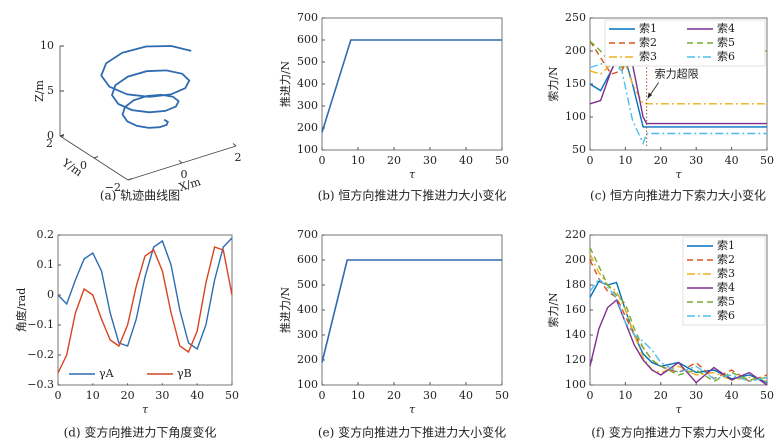 The image size is (782, 448). Describe the element at coordinates (50, 90) in the screenshot. I see `z-tick-label: 5` at that location.